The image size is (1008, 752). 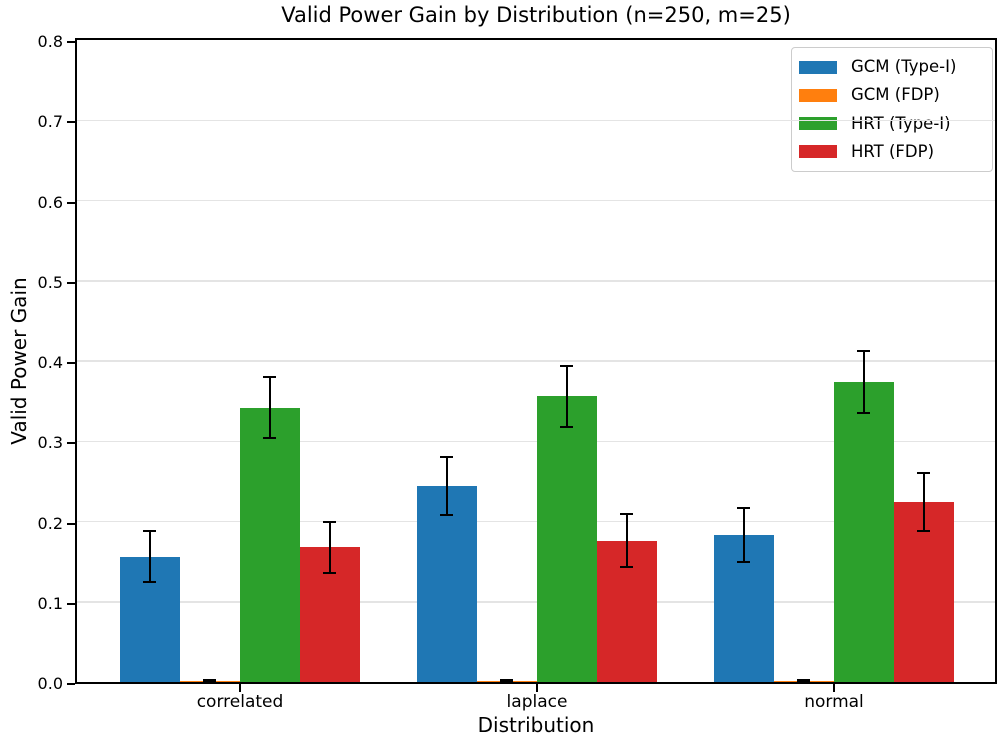 I want to click on error-cap-bottom-hrt-fdp-laplace, so click(x=626, y=567).